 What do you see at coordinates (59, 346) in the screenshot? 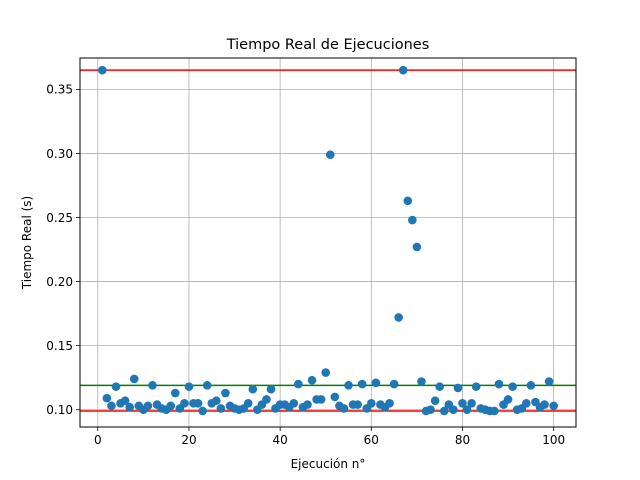
I see `y-tick-label: 0.15` at bounding box center [59, 346].